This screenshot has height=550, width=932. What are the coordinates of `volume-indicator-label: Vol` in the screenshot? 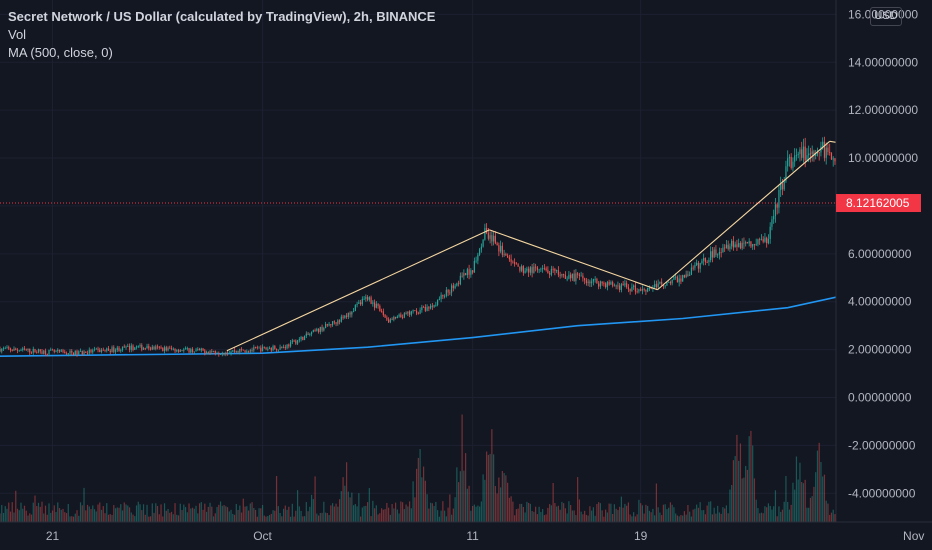 It's located at (17, 34).